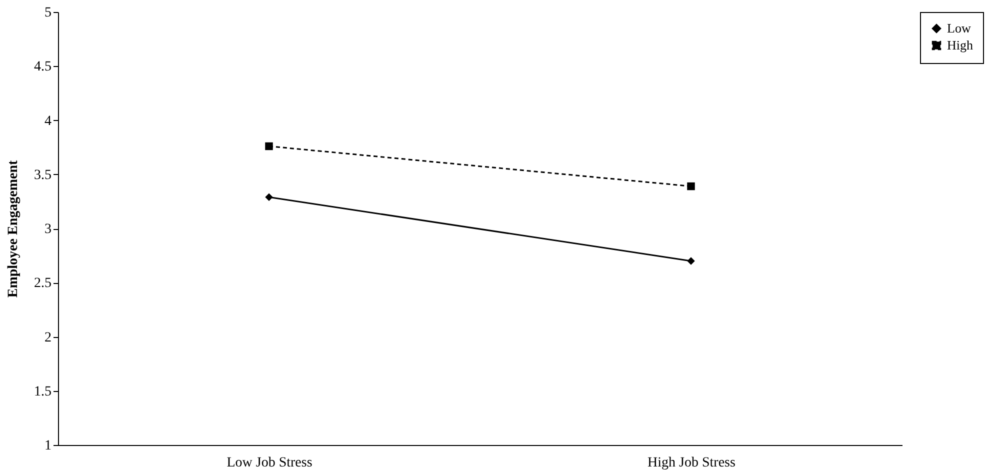  Describe the element at coordinates (692, 463) in the screenshot. I see `x-tick-label: High Job Stress` at that location.